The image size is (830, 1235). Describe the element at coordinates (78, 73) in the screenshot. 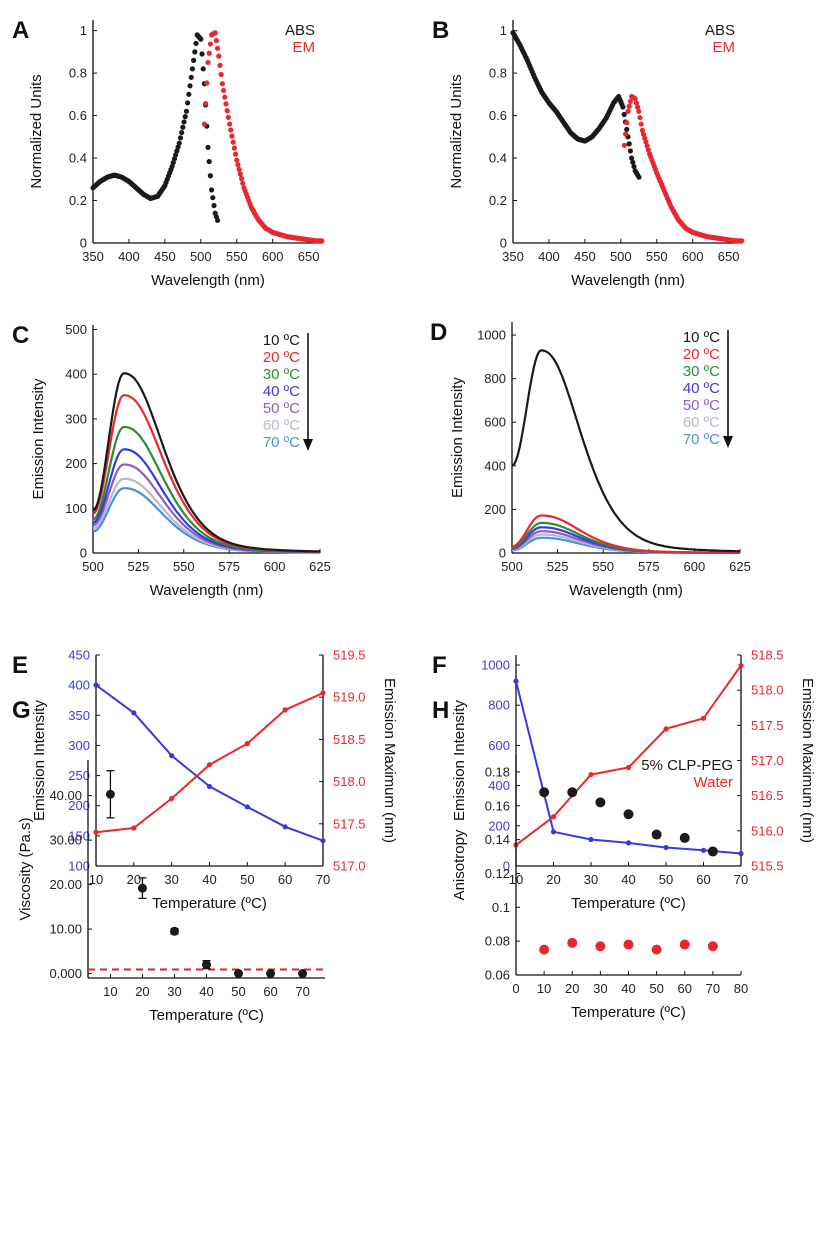

I see `y-tick-label: 0.8` at that location.